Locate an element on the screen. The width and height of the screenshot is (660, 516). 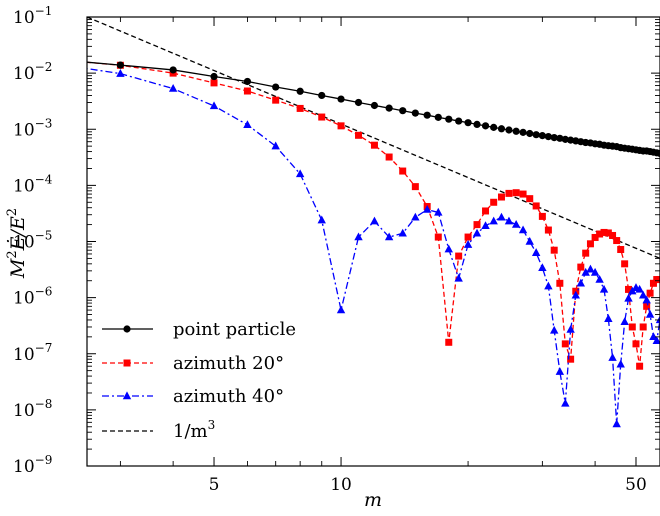
y-tick-label: 10⁻⁷ is located at coordinates (32, 353).